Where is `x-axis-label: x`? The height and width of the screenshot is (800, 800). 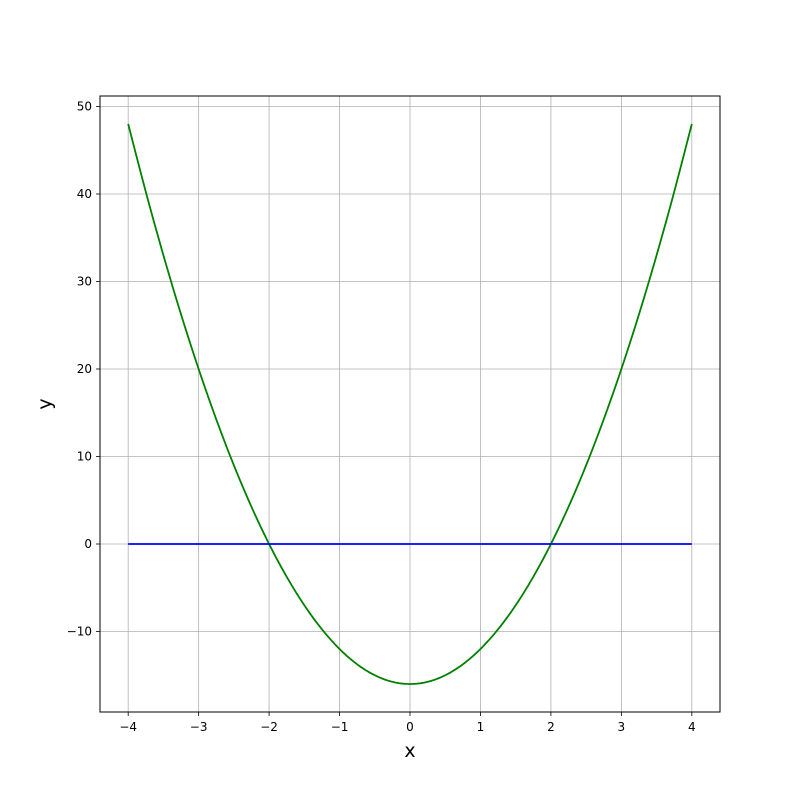 x-axis-label: x is located at coordinates (409, 751).